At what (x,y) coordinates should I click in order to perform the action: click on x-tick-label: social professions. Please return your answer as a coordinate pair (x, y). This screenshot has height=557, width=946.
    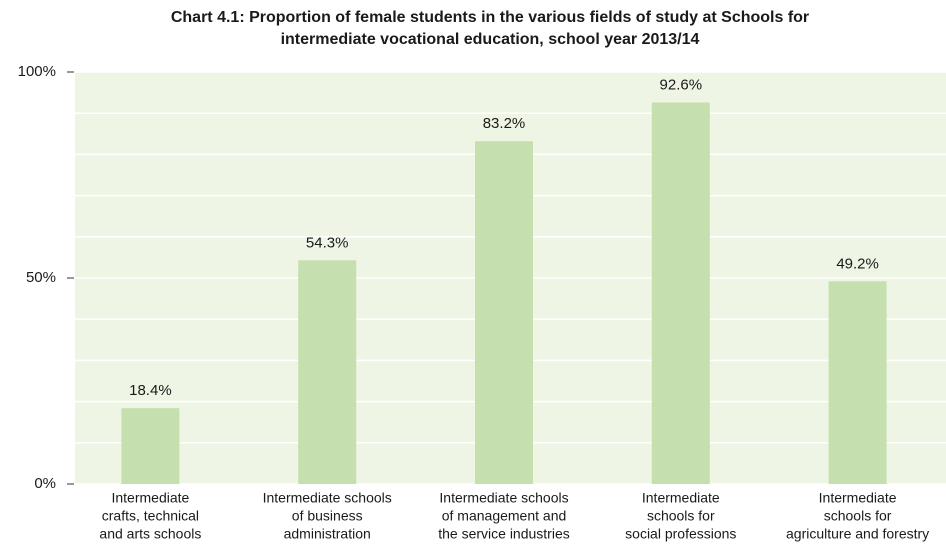
    Looking at the image, I should click on (680, 534).